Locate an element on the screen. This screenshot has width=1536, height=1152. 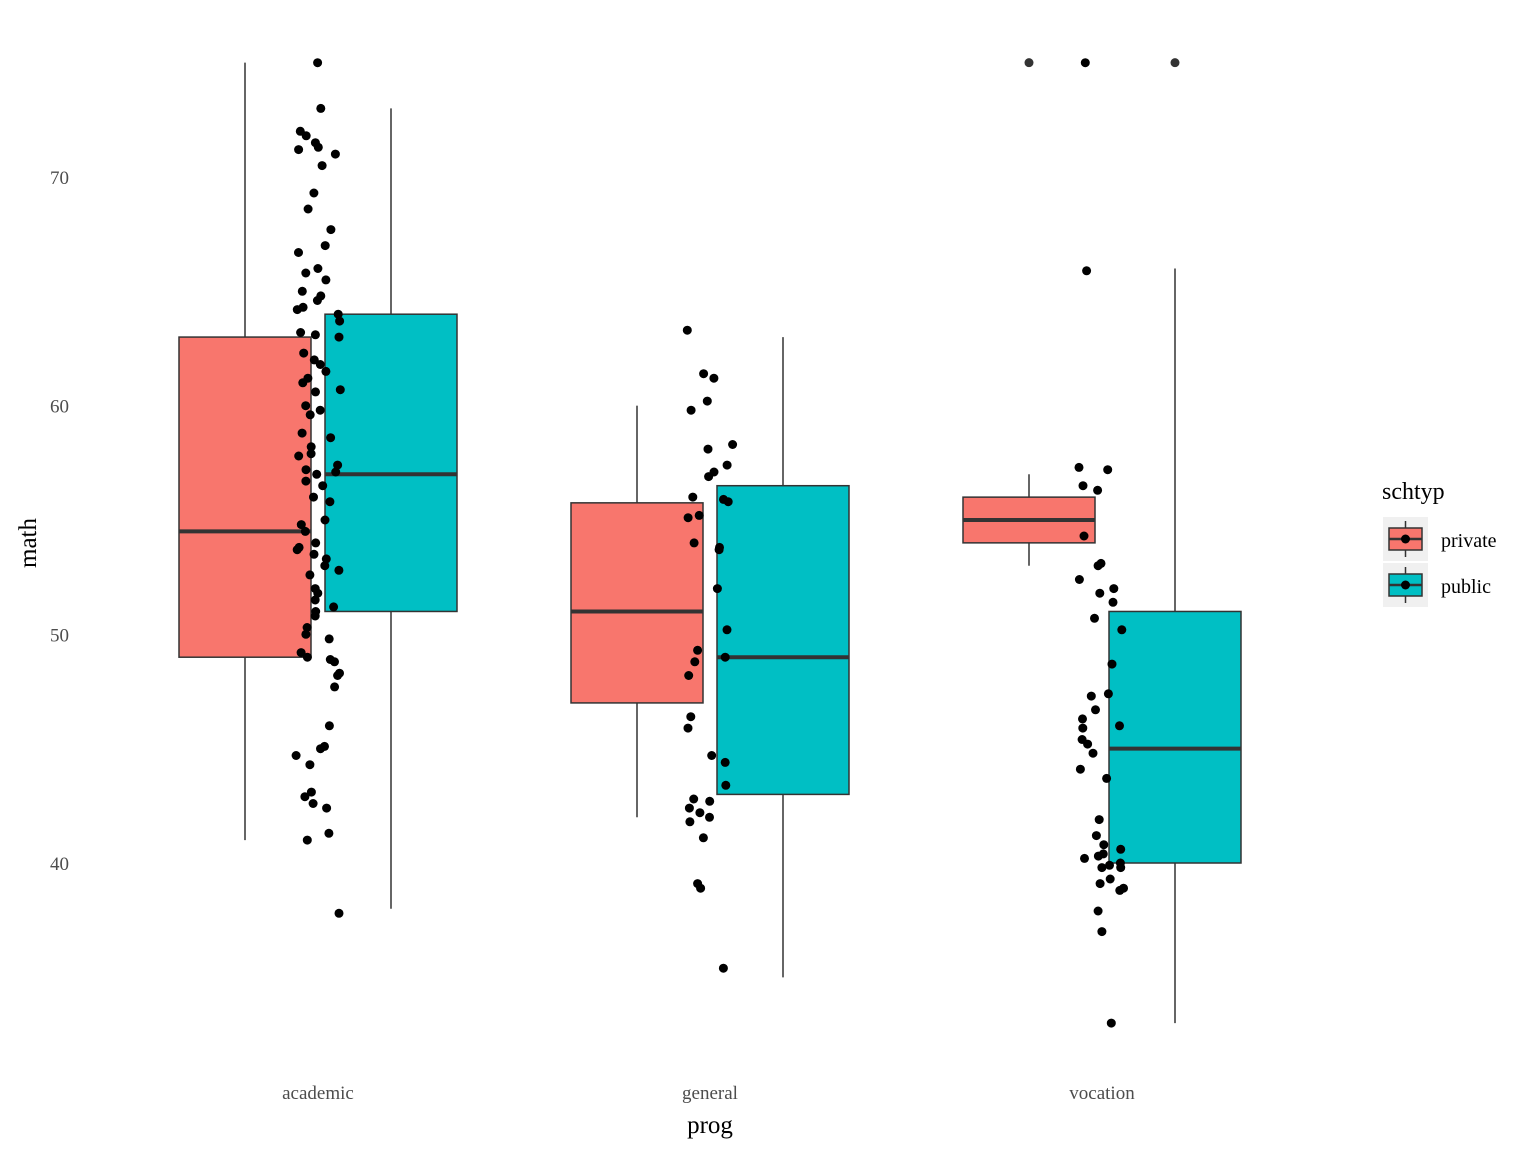
x-axis-ticks: academic general vocation is located at coordinates (708, 1093).